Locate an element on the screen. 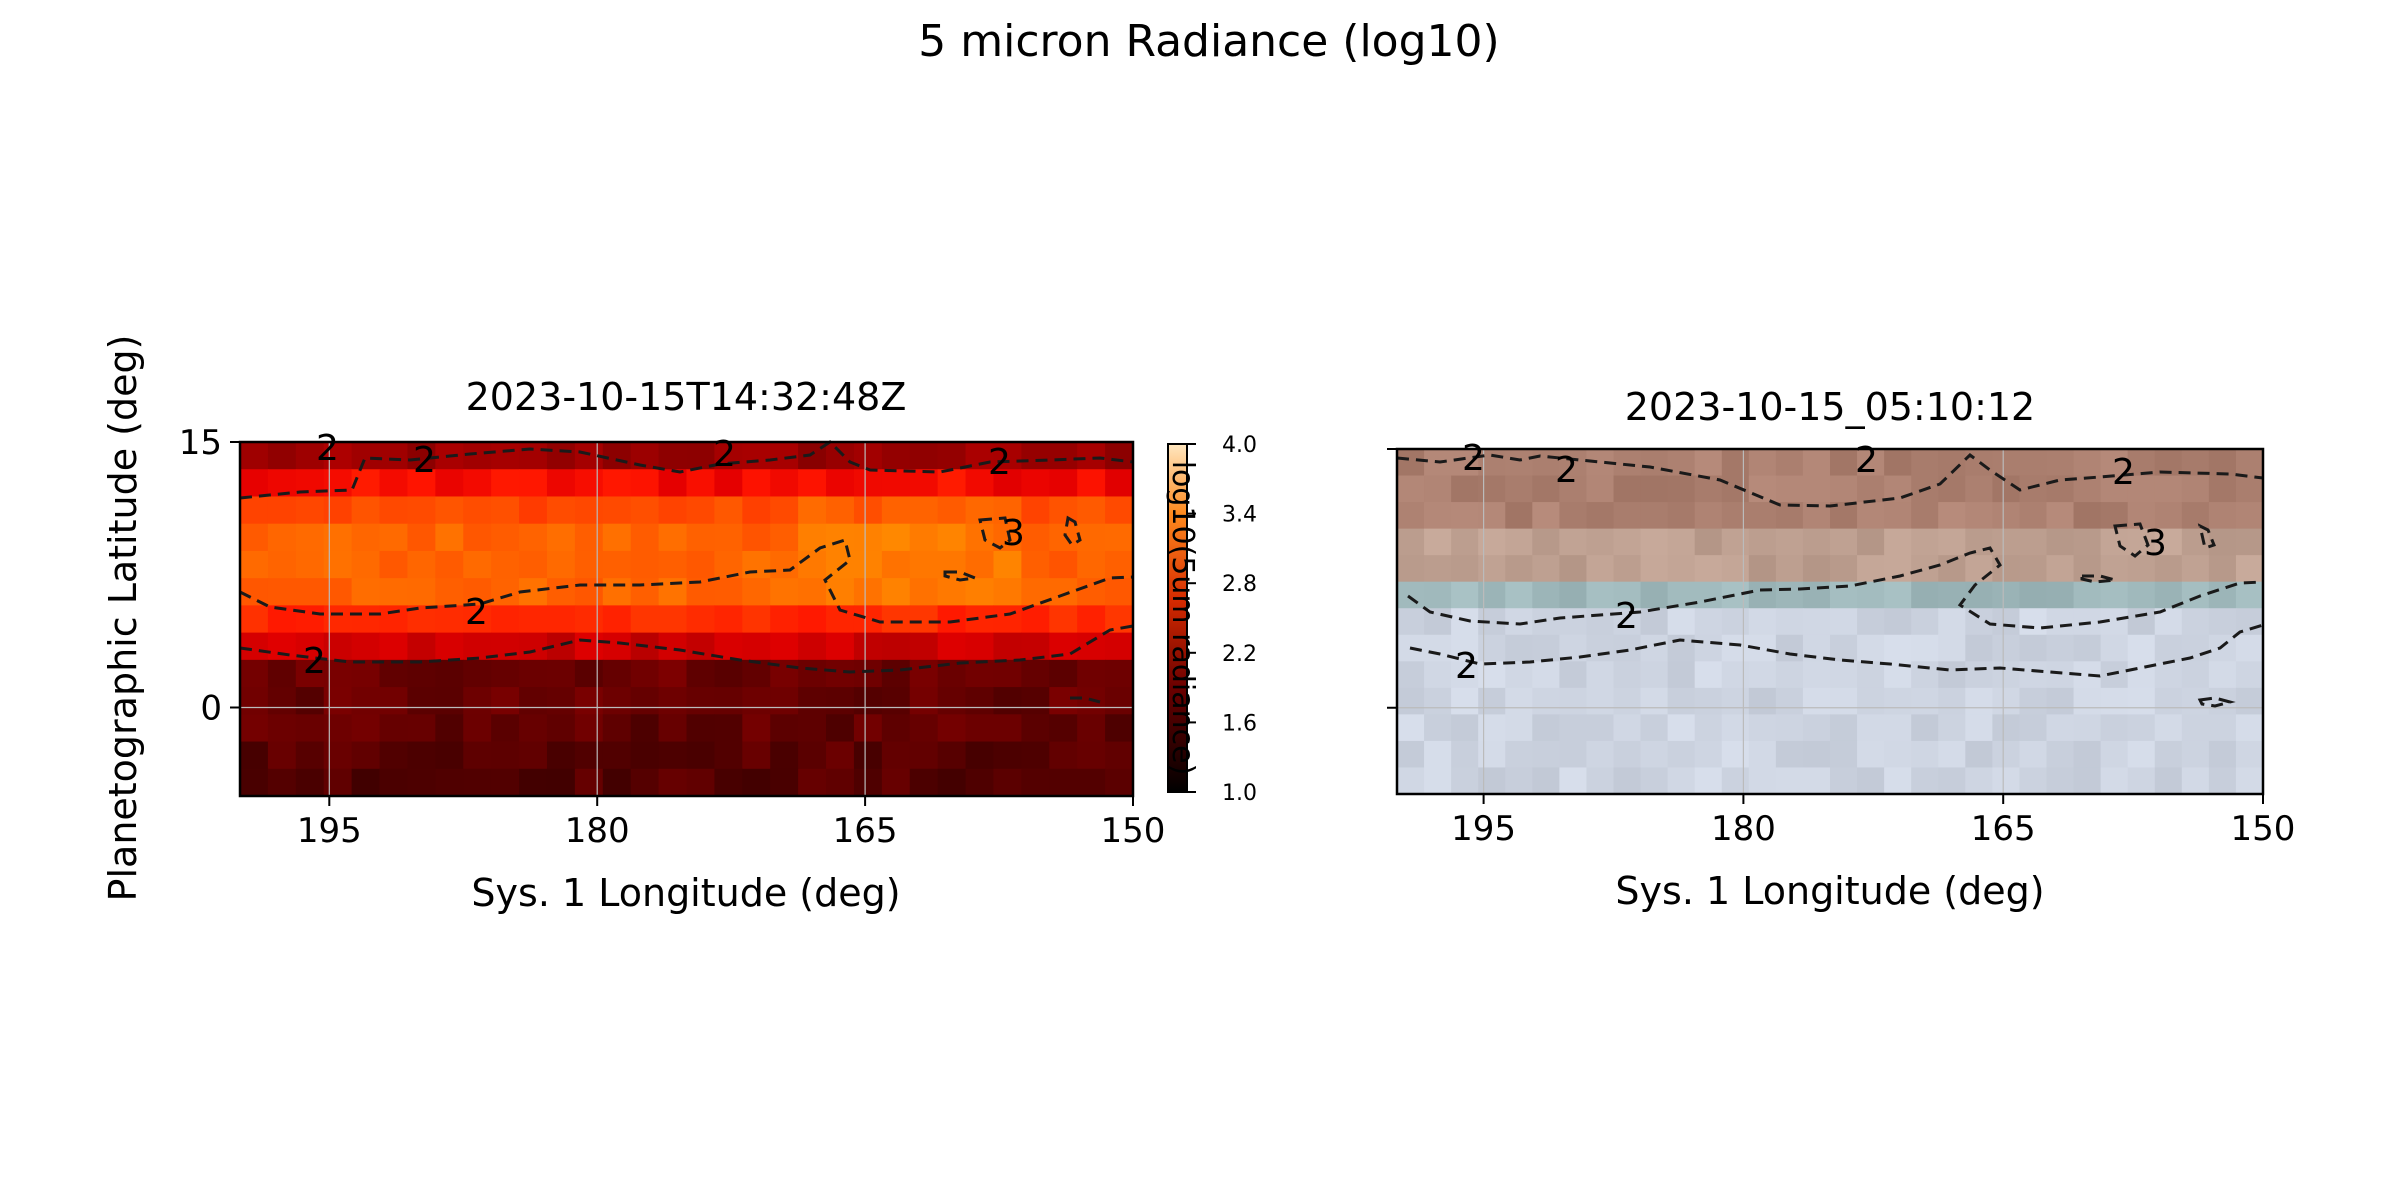 The image size is (2400, 1200). colorbar-tick-label: 4.0 is located at coordinates (1239, 445).